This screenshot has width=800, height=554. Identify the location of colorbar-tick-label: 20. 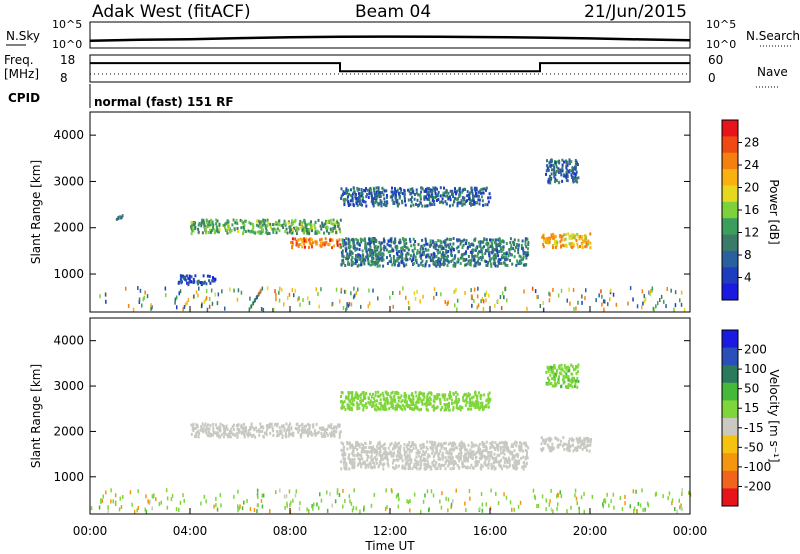
(751, 188).